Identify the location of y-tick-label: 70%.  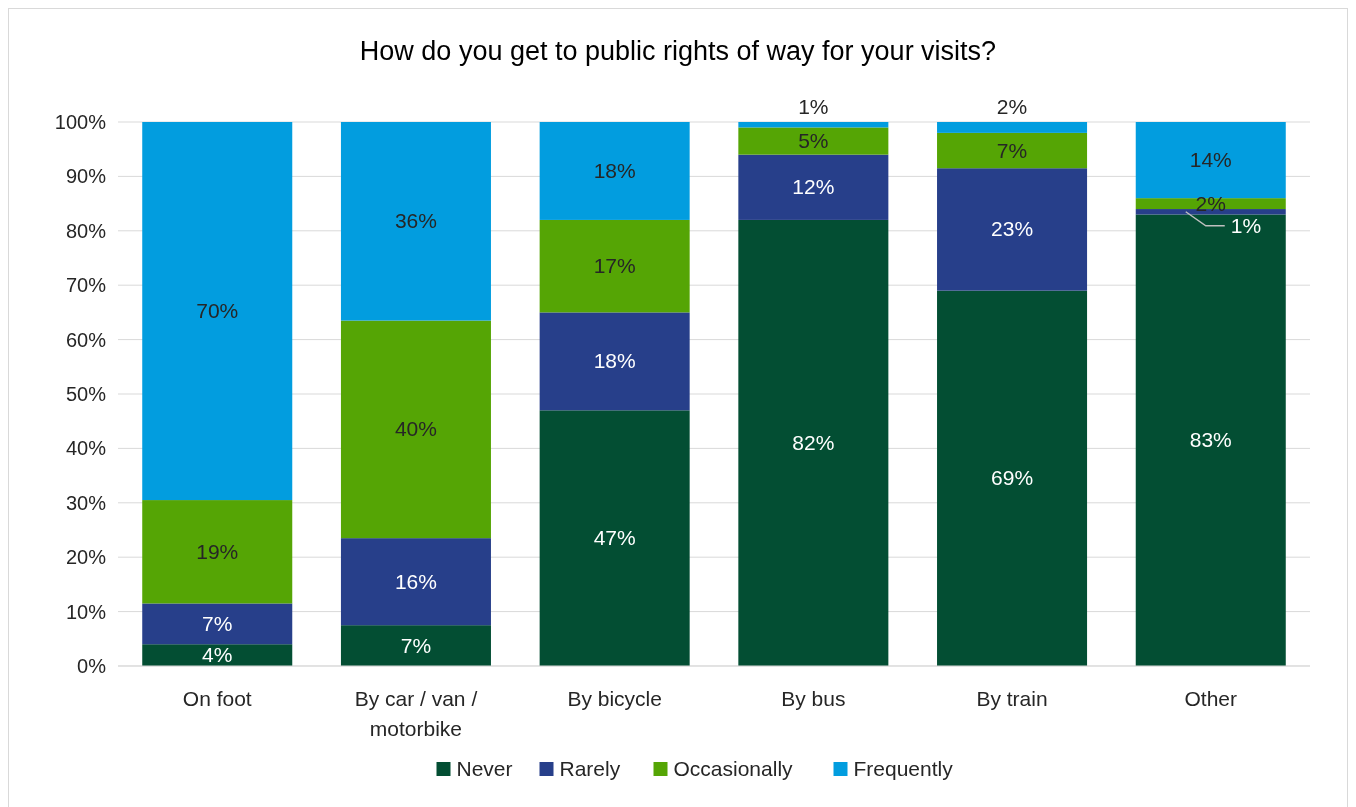
(86, 285).